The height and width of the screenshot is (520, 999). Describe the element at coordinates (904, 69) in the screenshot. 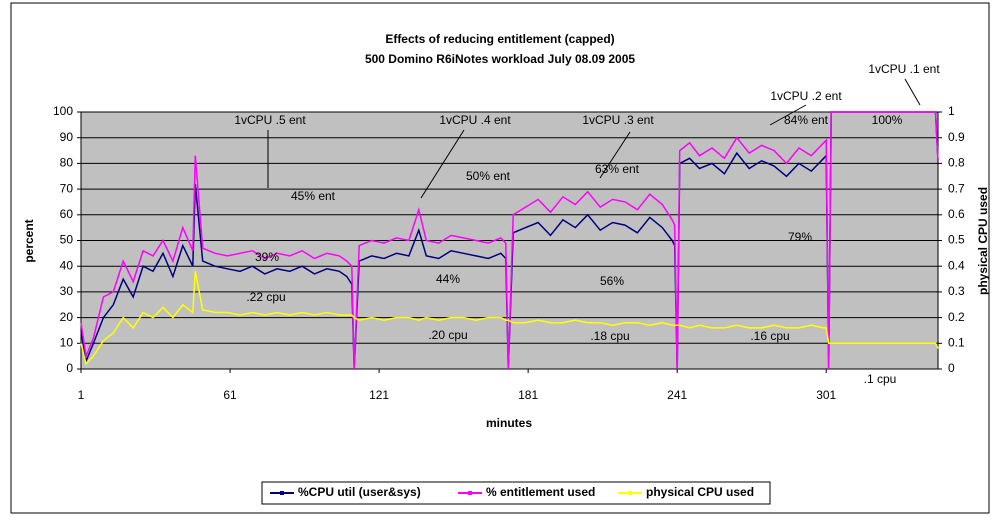

I see `annotation: 1vCPU .1 ent` at that location.